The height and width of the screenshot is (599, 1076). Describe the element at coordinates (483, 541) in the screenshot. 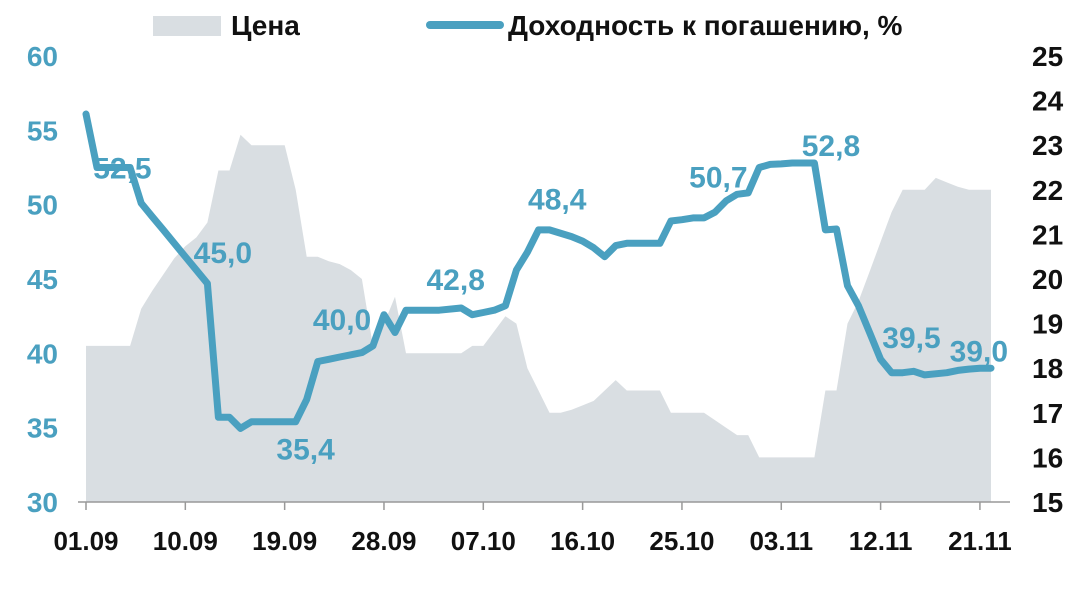

I see `x-axis-tick-label: 07.10` at that location.